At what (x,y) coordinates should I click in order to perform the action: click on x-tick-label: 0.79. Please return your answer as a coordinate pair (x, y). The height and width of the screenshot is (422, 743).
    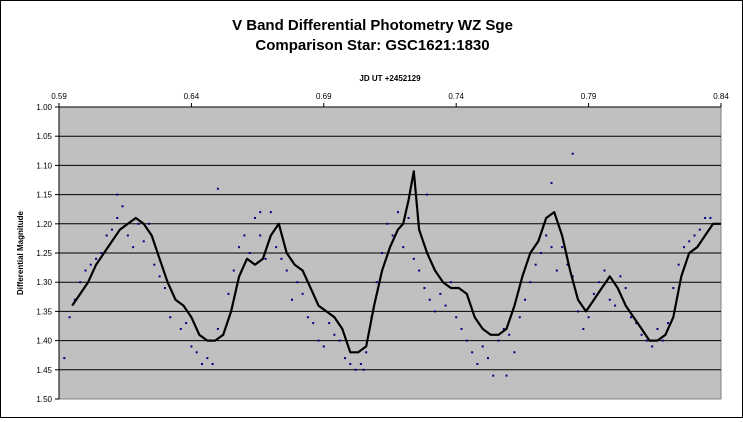
    Looking at the image, I should click on (589, 96).